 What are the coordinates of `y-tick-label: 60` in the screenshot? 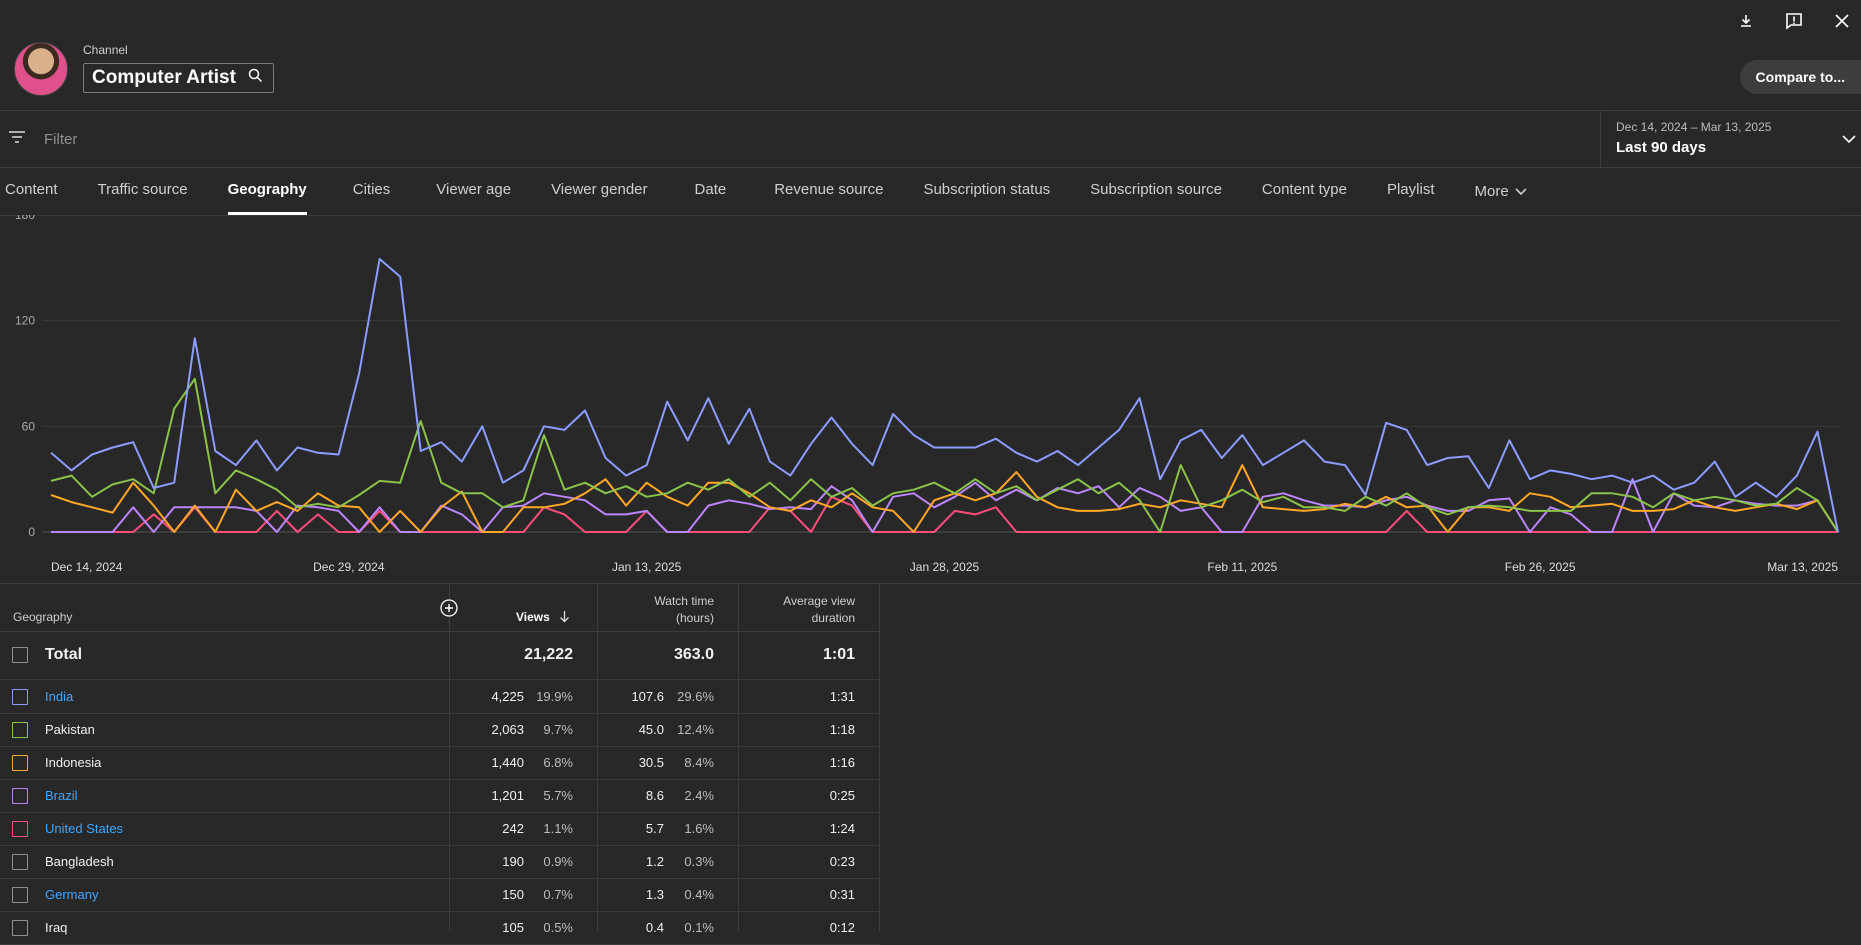 It's located at (29, 426).